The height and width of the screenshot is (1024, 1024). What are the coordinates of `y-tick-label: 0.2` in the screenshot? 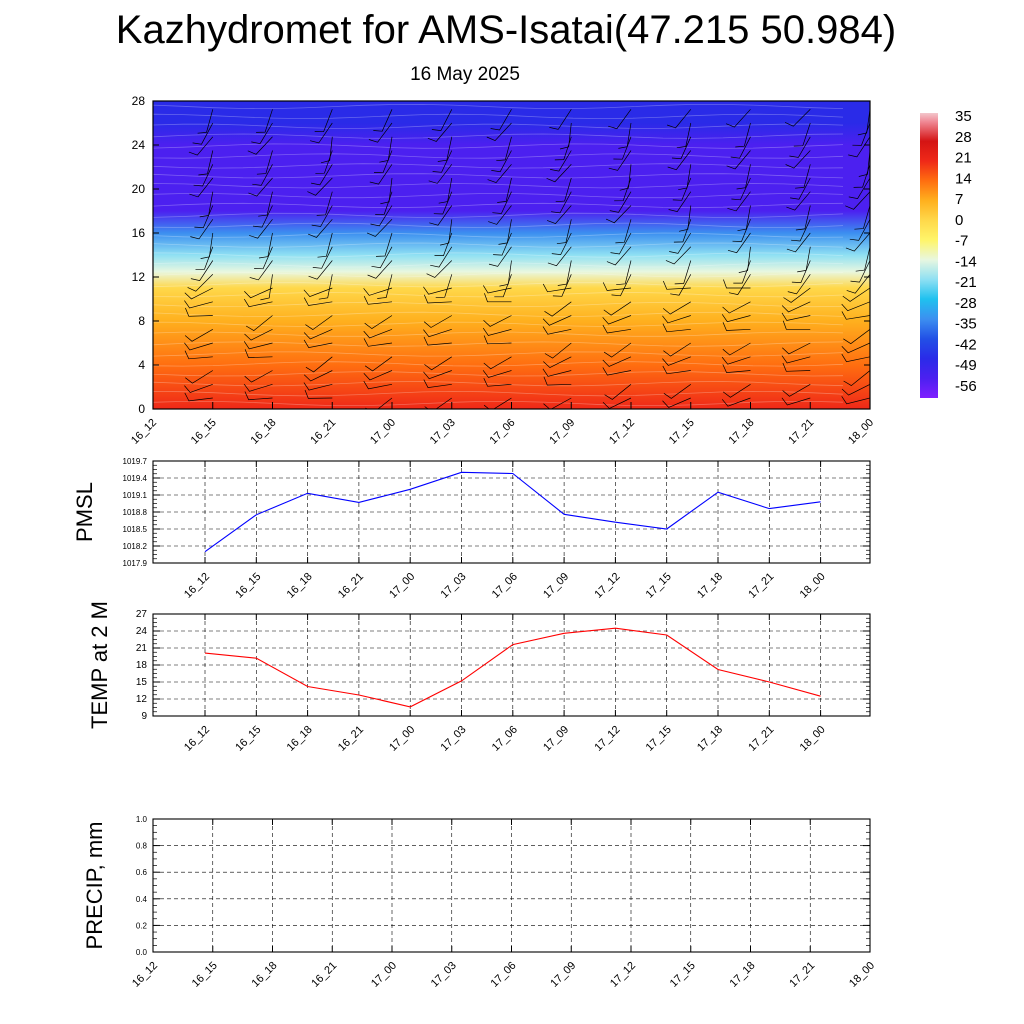 It's located at (142, 925).